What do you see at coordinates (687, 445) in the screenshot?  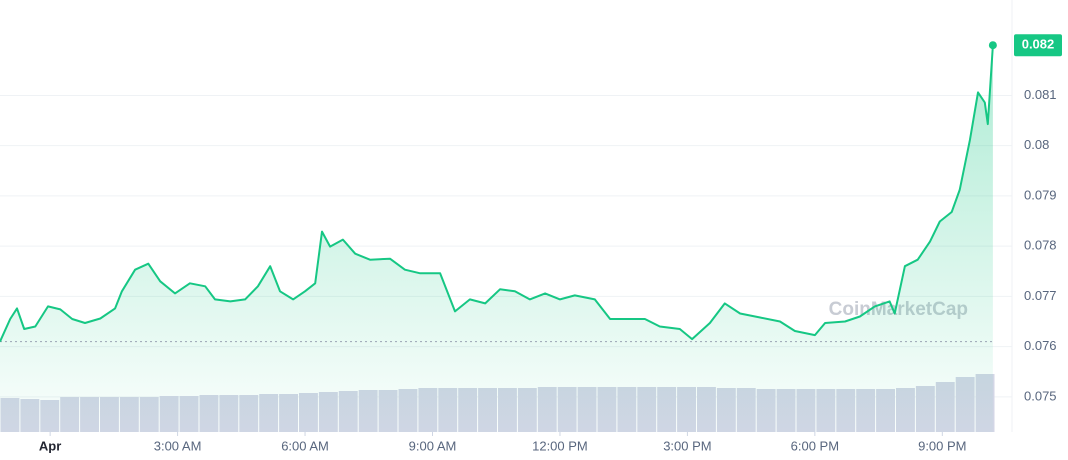 I see `x-tick-label: 3:00 PM` at bounding box center [687, 445].